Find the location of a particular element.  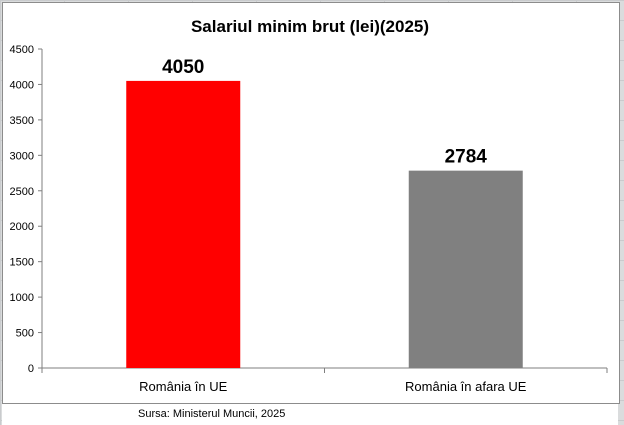

y-tick-label: 3500 is located at coordinates (22, 121).